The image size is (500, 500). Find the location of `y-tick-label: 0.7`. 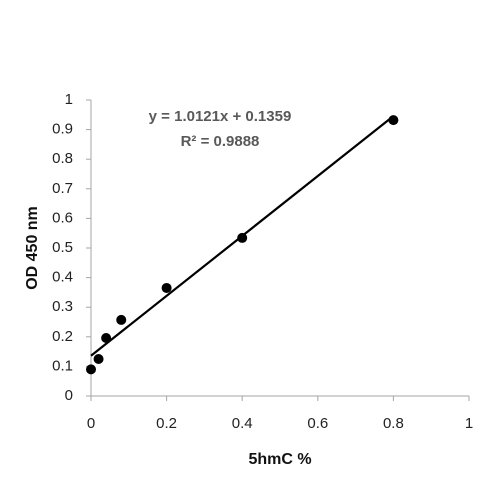

y-tick-label: 0.7 is located at coordinates (62, 188).